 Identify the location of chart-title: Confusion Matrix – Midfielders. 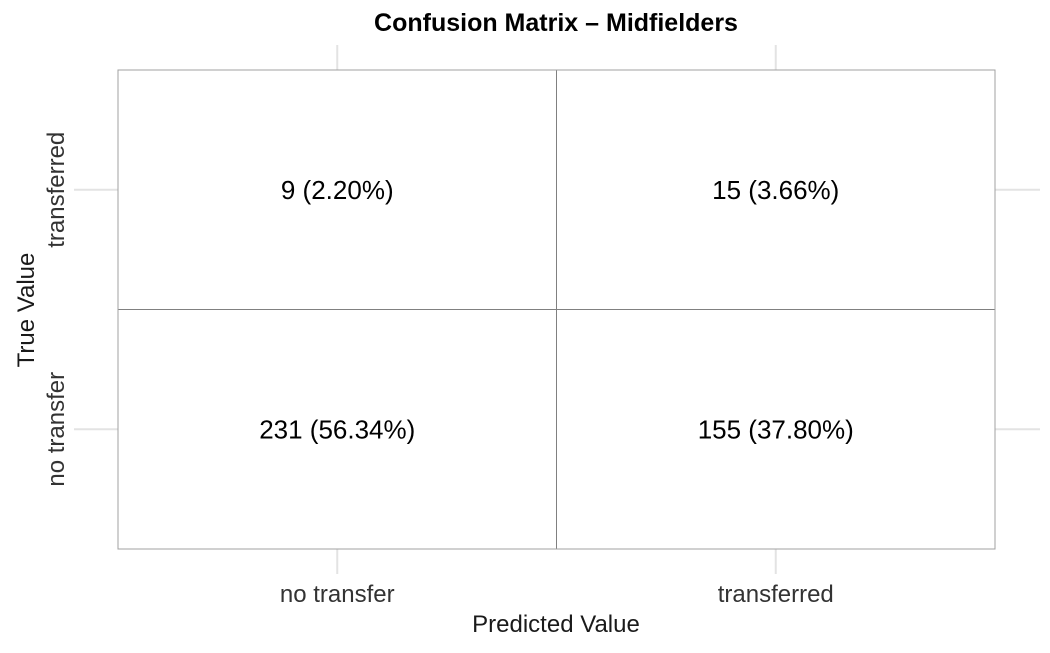
(556, 23).